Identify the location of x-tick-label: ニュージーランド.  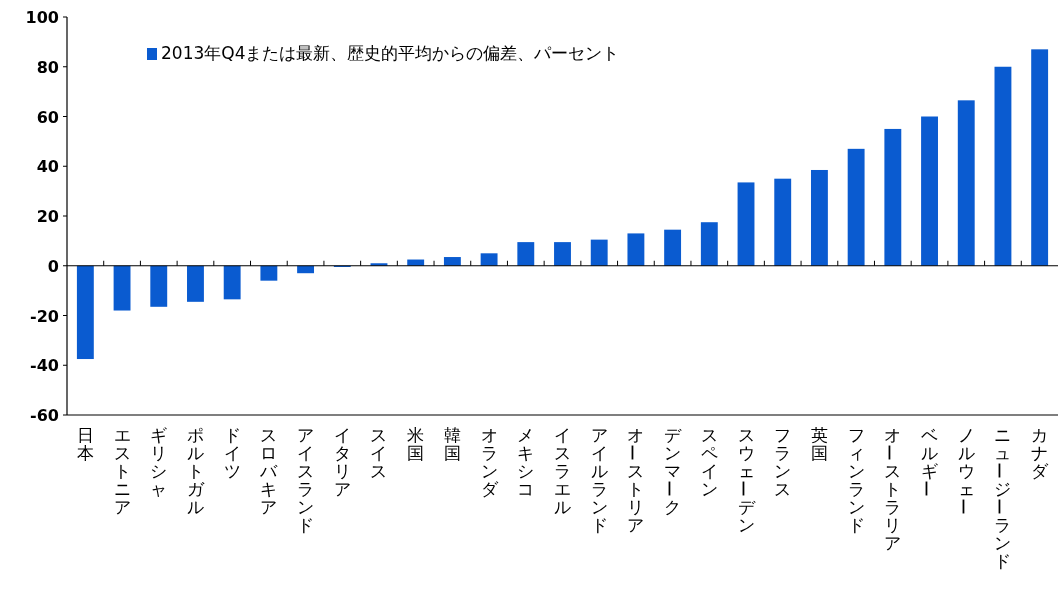
(1000, 498).